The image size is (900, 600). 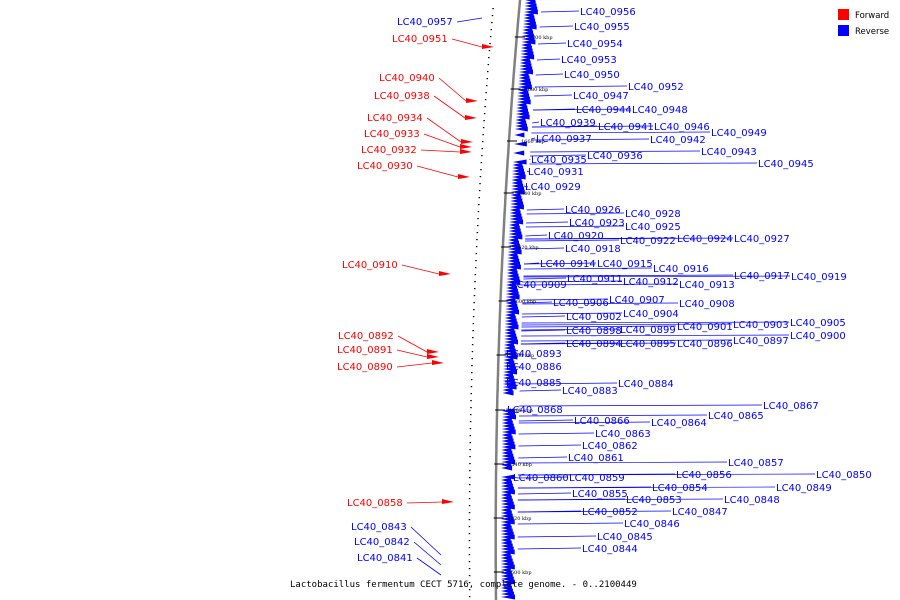 What do you see at coordinates (752, 500) in the screenshot?
I see `reverse-gene-label: LC40_0848` at bounding box center [752, 500].